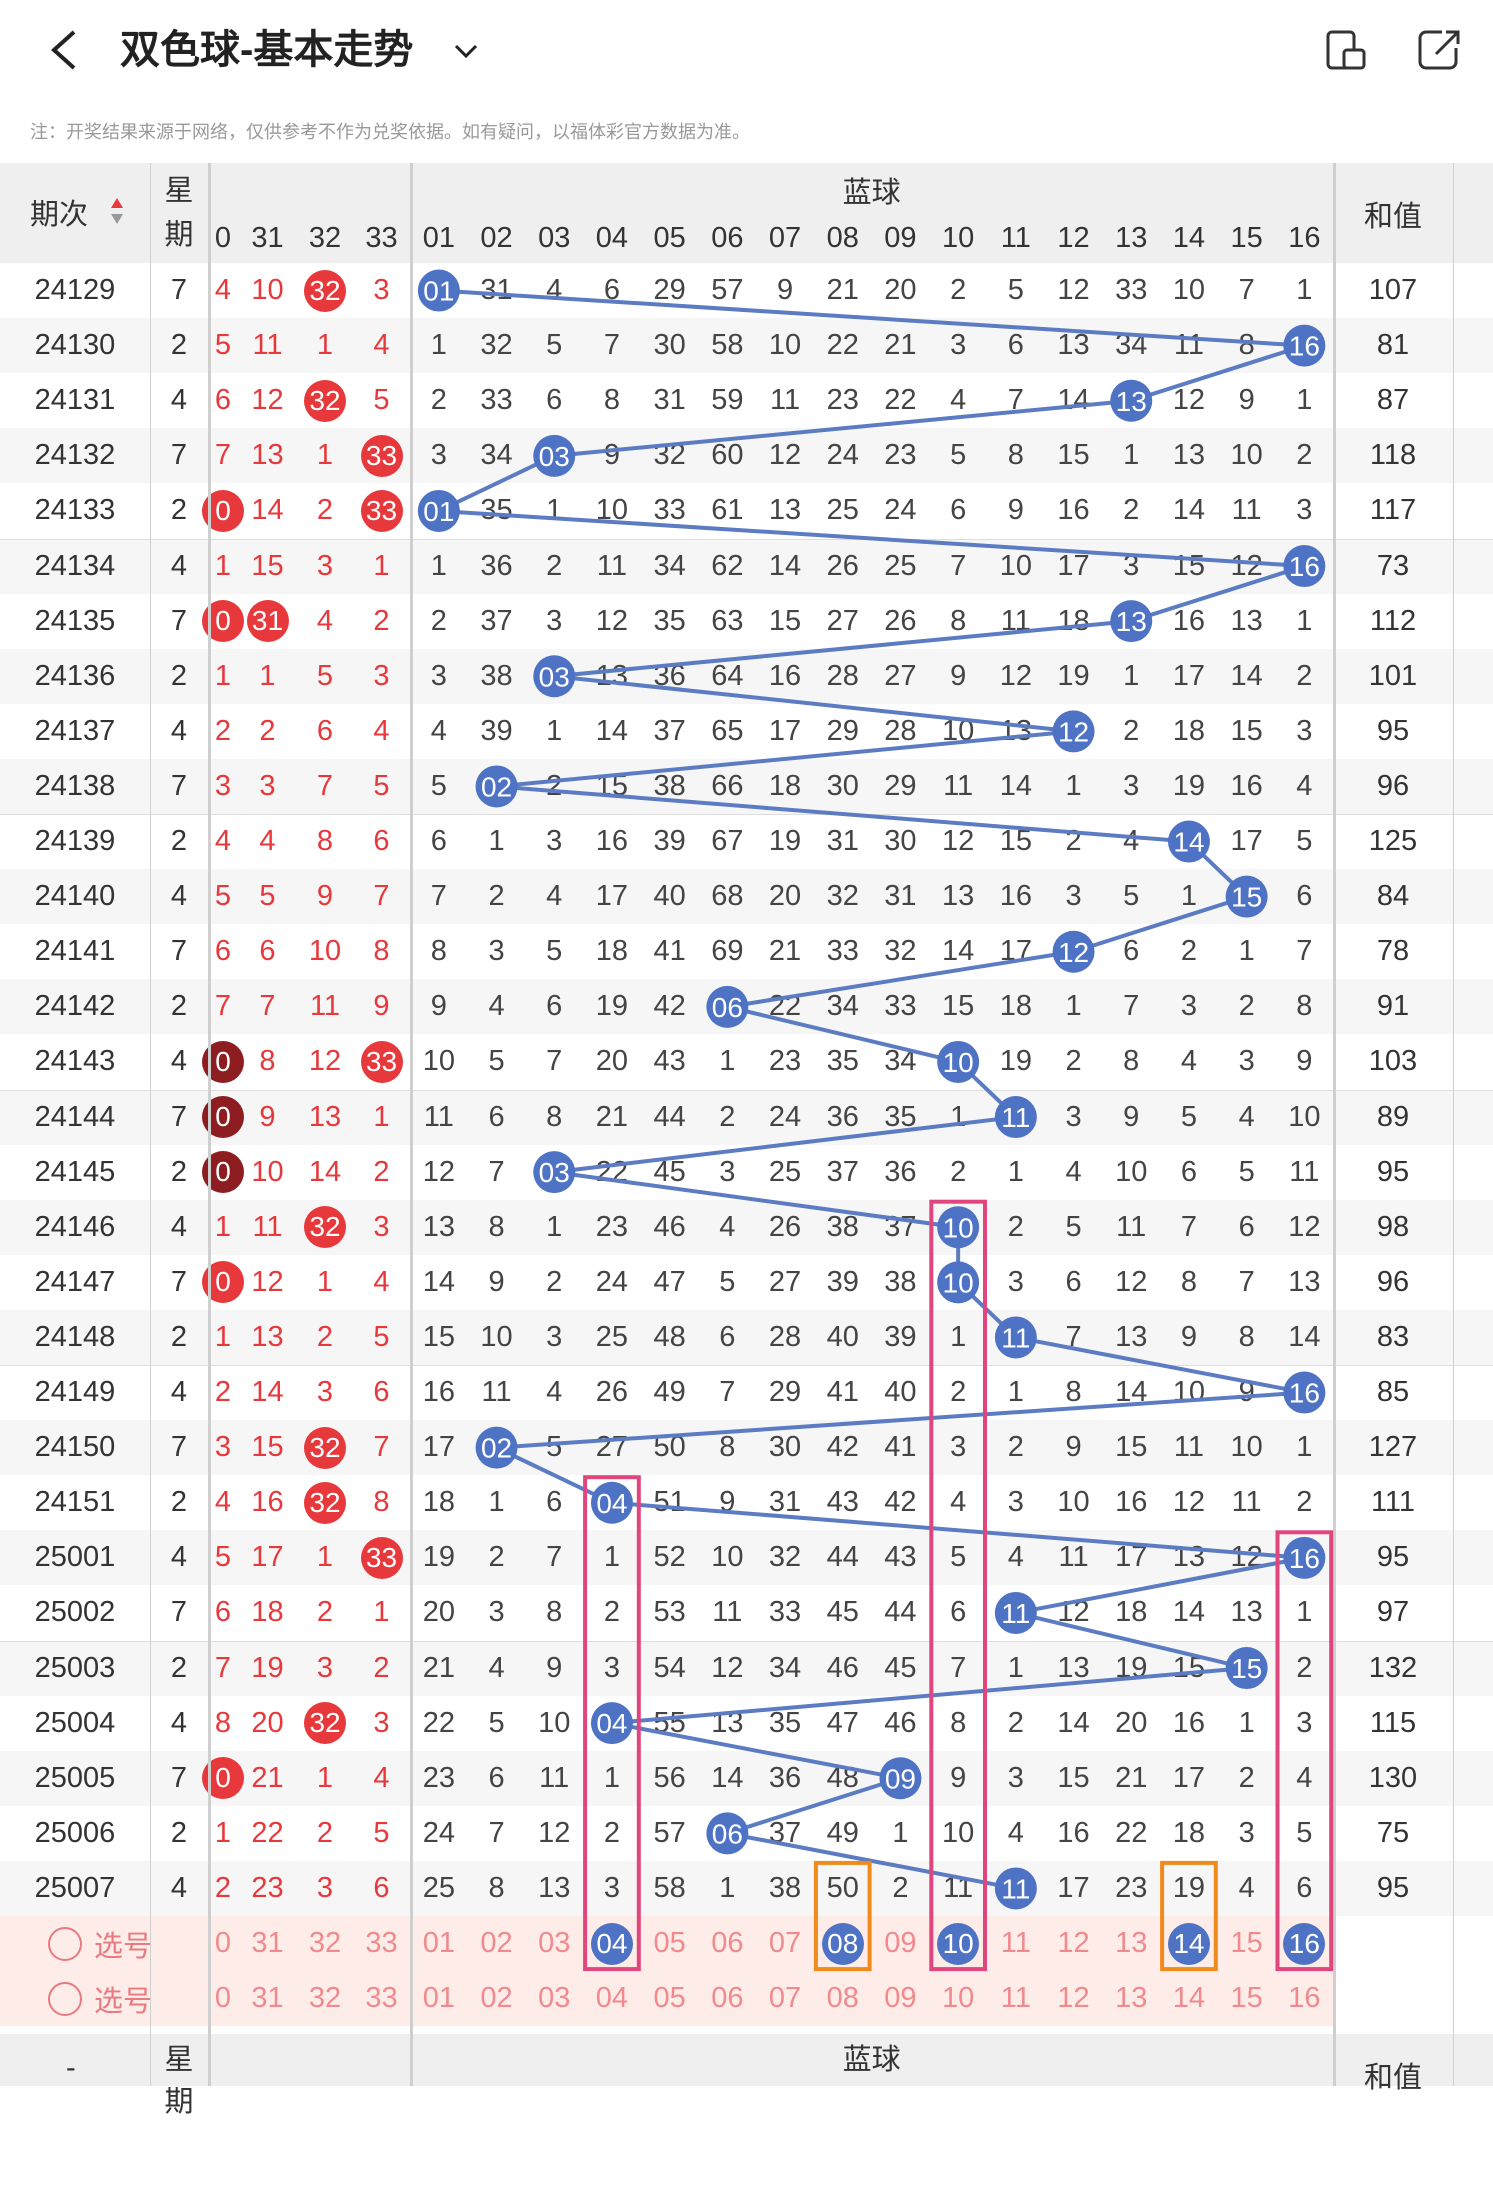 The width and height of the screenshot is (1493, 2206). I want to click on red-miss-cell: 7, so click(381, 1447).